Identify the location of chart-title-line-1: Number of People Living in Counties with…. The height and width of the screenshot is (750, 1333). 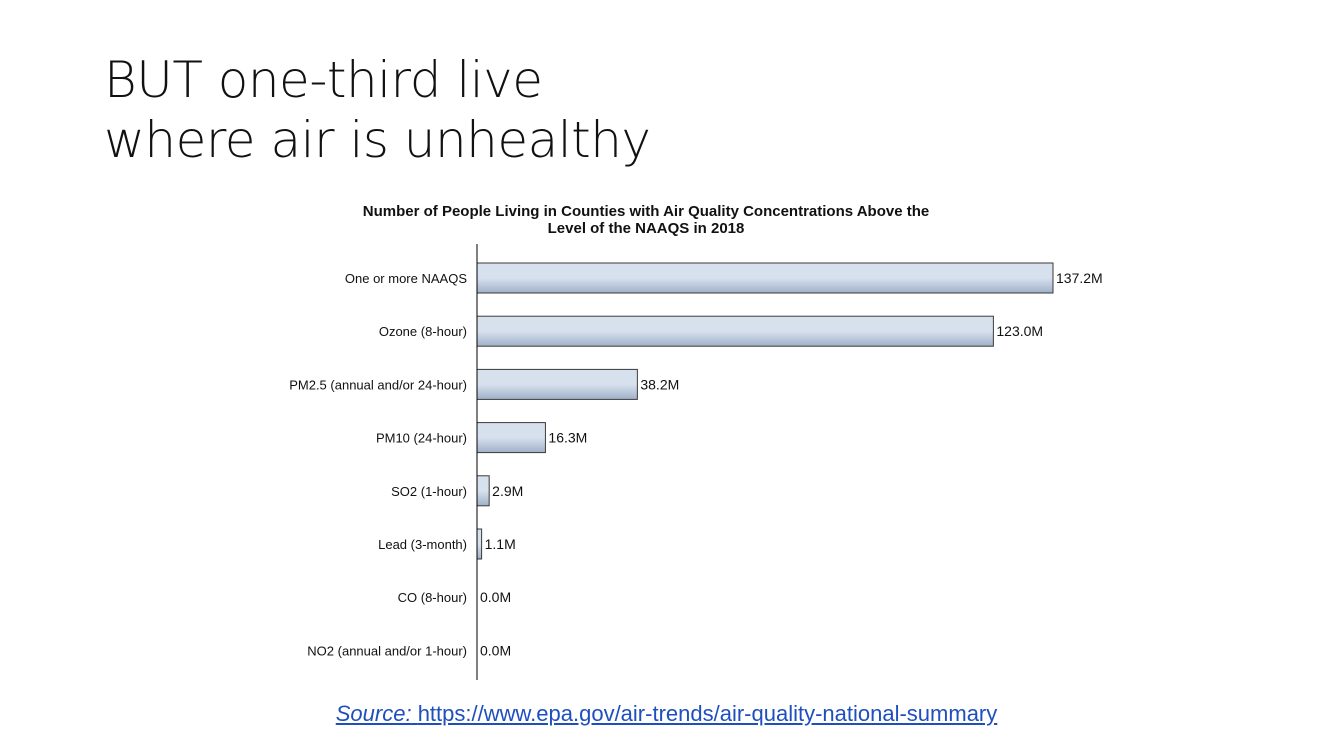
(646, 211).